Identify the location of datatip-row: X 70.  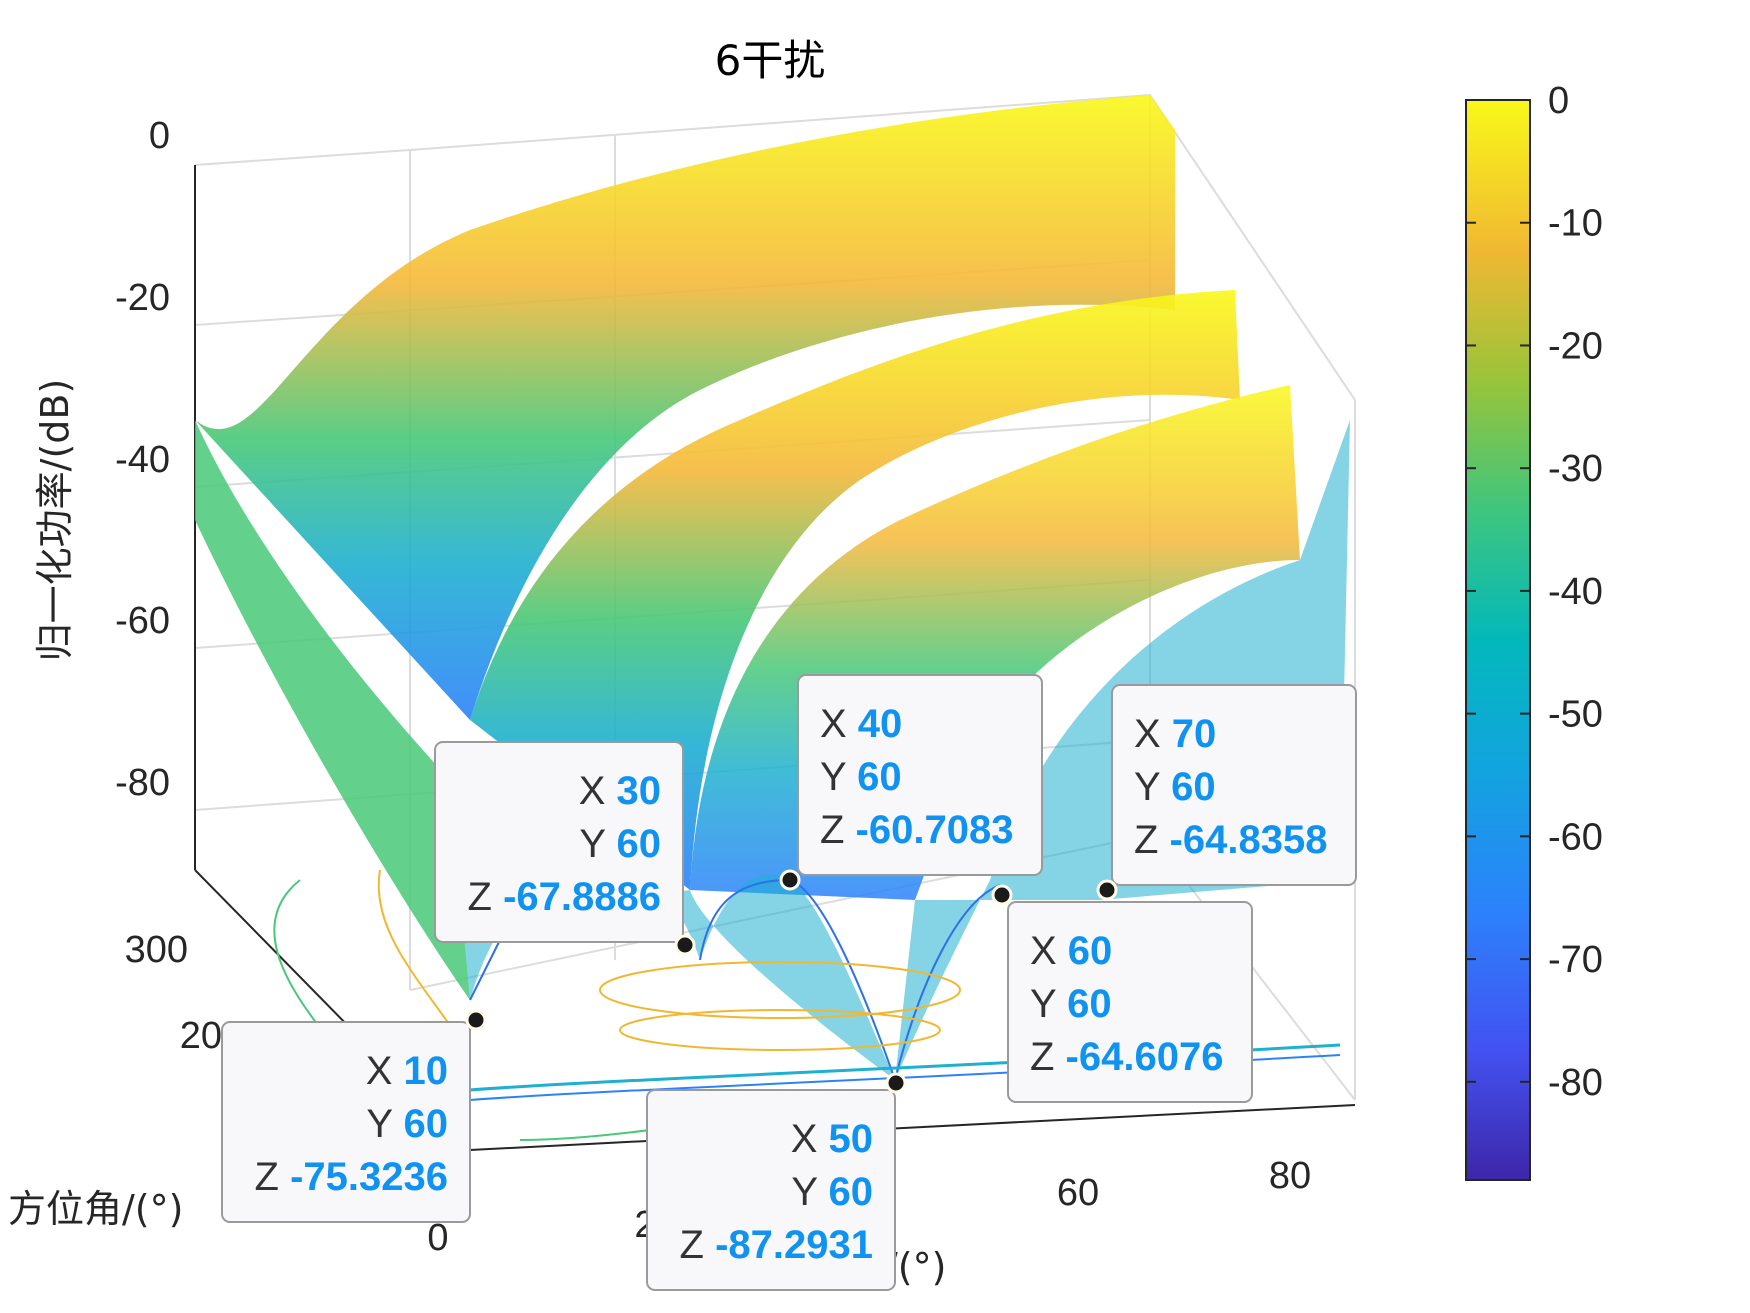
(1175, 734).